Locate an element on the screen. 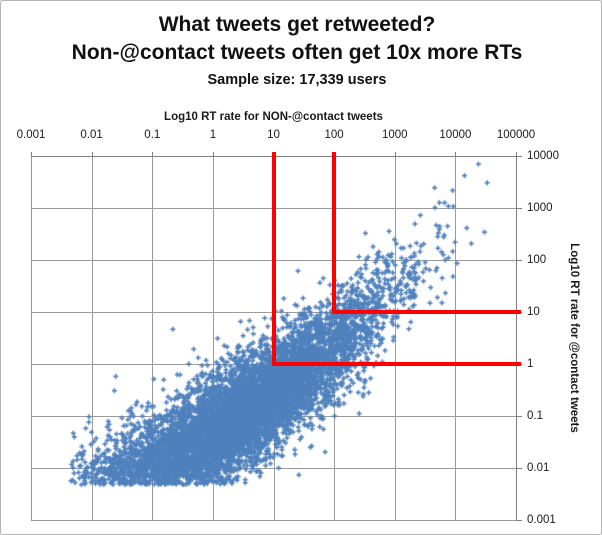  x-tick-label: 10 is located at coordinates (273, 135).